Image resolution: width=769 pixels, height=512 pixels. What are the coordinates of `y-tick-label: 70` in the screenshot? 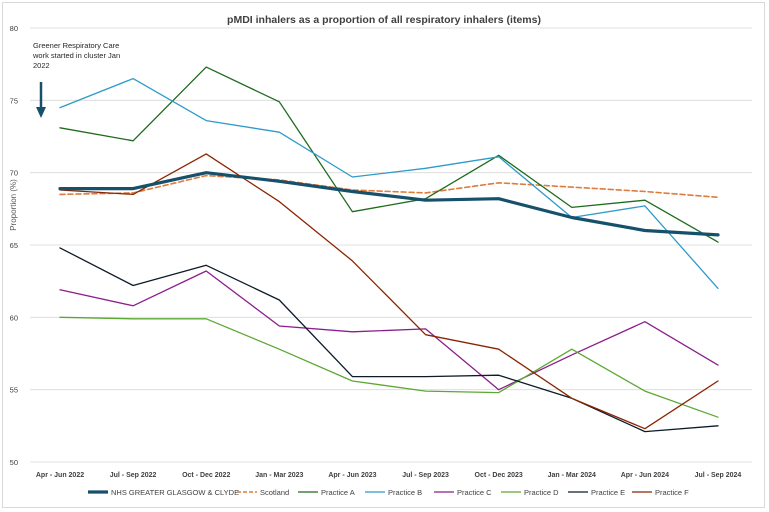 It's located at (14, 173).